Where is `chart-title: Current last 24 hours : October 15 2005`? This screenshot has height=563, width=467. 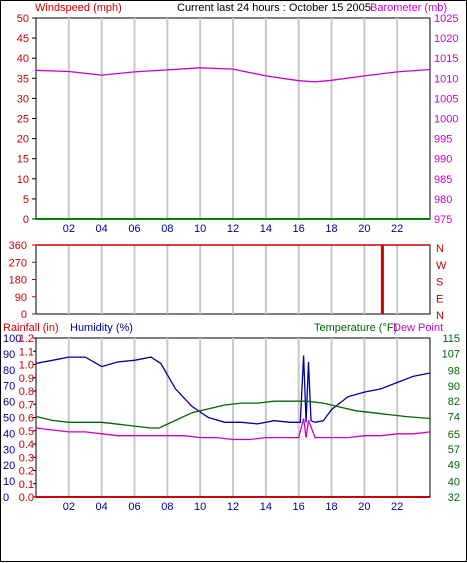 chart-title: Current last 24 hours : October 15 2005 is located at coordinates (274, 8).